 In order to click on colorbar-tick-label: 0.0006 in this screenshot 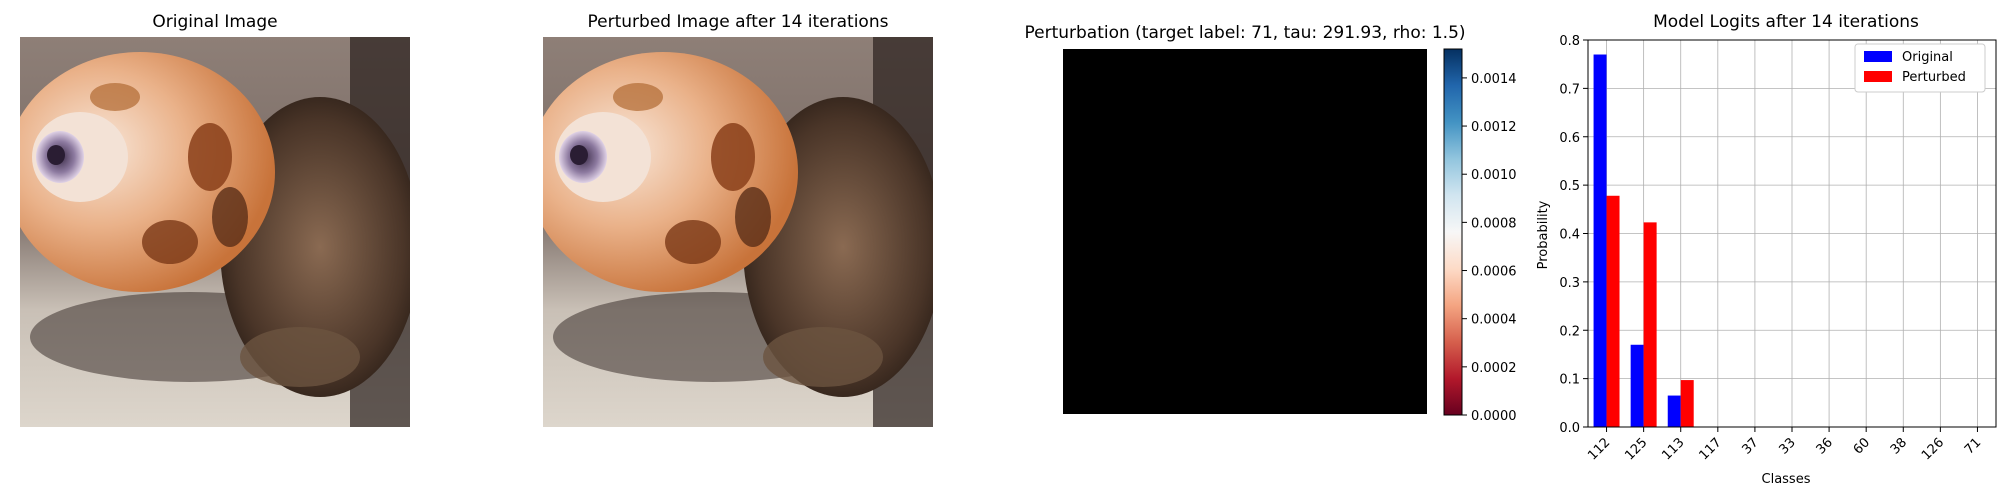, I will do `click(1494, 272)`.